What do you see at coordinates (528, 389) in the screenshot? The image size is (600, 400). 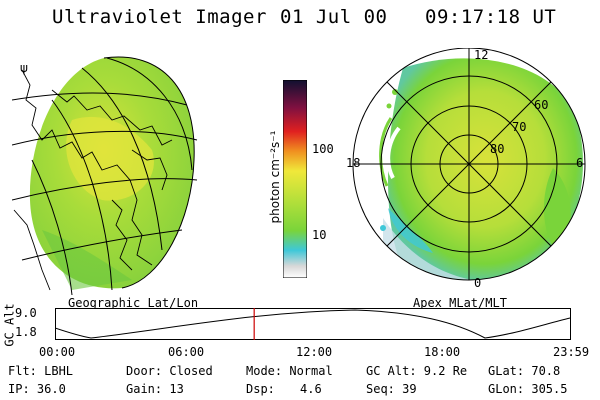 I see `glon-info: GLon: 305.5` at bounding box center [528, 389].